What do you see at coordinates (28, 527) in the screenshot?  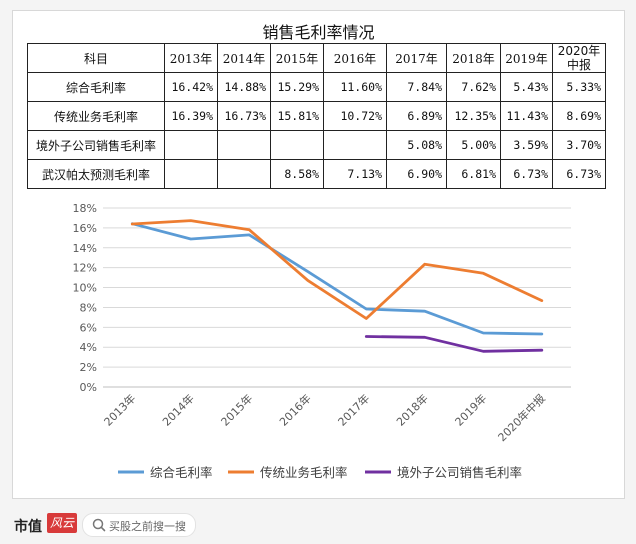 I see `brand-logo-text: 市值` at bounding box center [28, 527].